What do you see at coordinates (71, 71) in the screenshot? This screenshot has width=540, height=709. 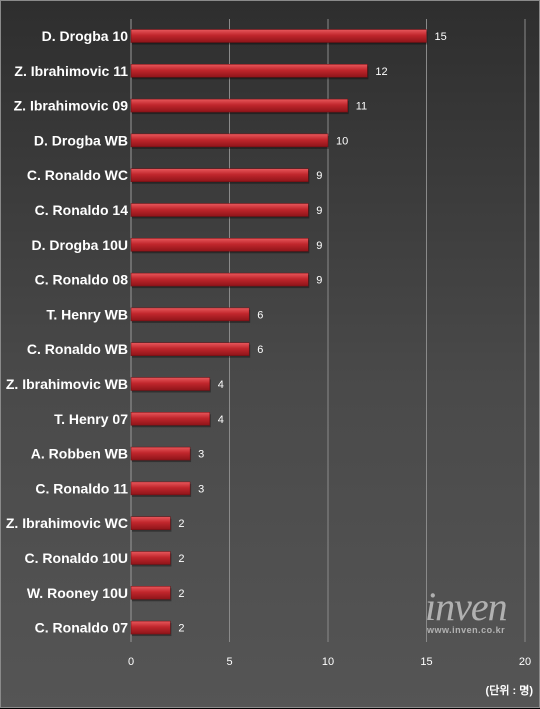 I see `category-label: Z. Ibrahimovic 11` at bounding box center [71, 71].